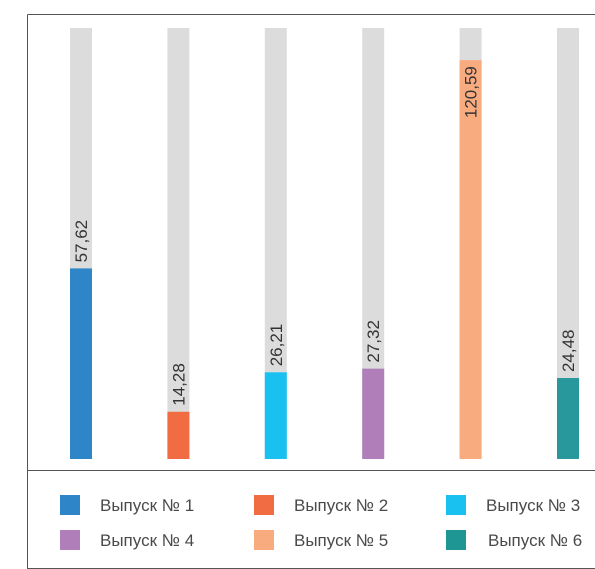  What do you see at coordinates (533, 505) in the screenshot?
I see `legend-label-3: Выпуск № 3` at bounding box center [533, 505].